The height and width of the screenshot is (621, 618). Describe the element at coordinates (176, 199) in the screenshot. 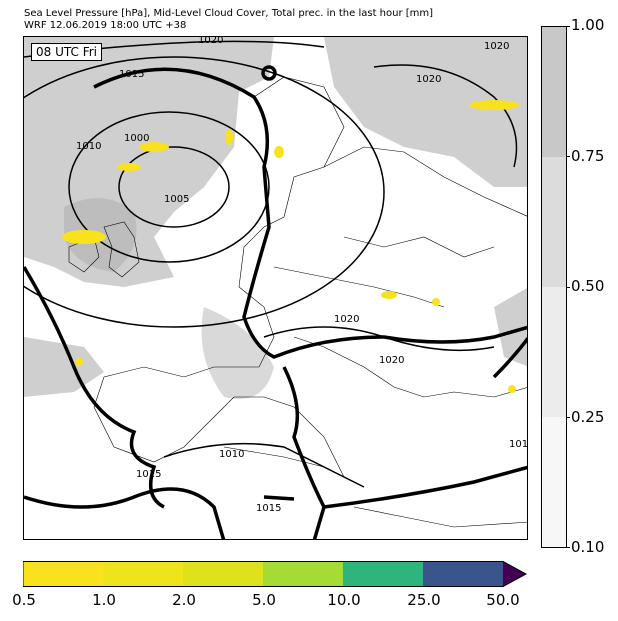

I see `isobar-label: 1005` at that location.